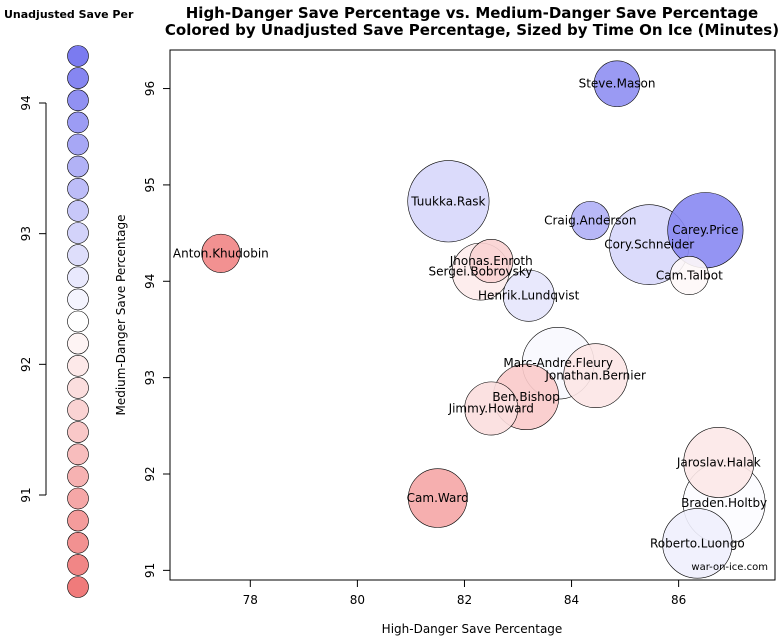 Image resolution: width=780 pixels, height=637 pixels. Describe the element at coordinates (558, 363) in the screenshot. I see `point-label: Marc-Andre.Fleury` at that location.